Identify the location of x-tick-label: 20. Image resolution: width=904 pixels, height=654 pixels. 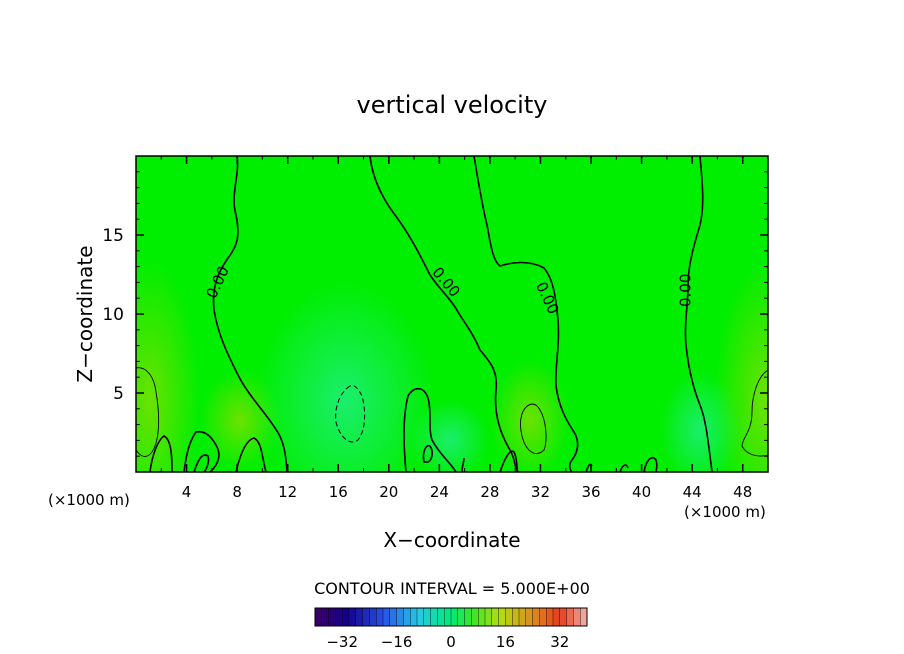
(388, 492).